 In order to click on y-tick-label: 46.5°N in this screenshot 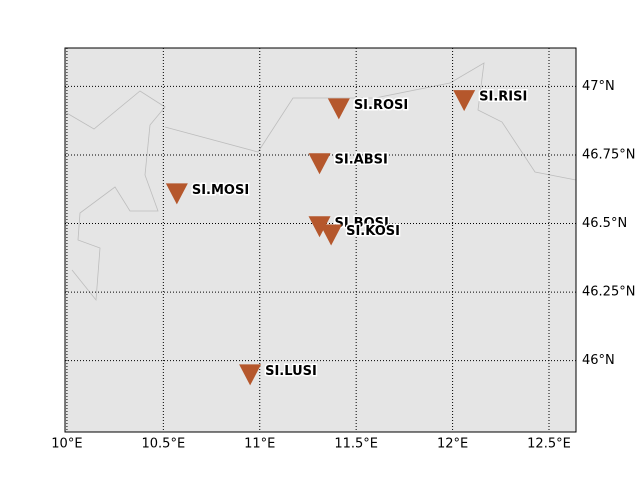, I will do `click(604, 223)`.